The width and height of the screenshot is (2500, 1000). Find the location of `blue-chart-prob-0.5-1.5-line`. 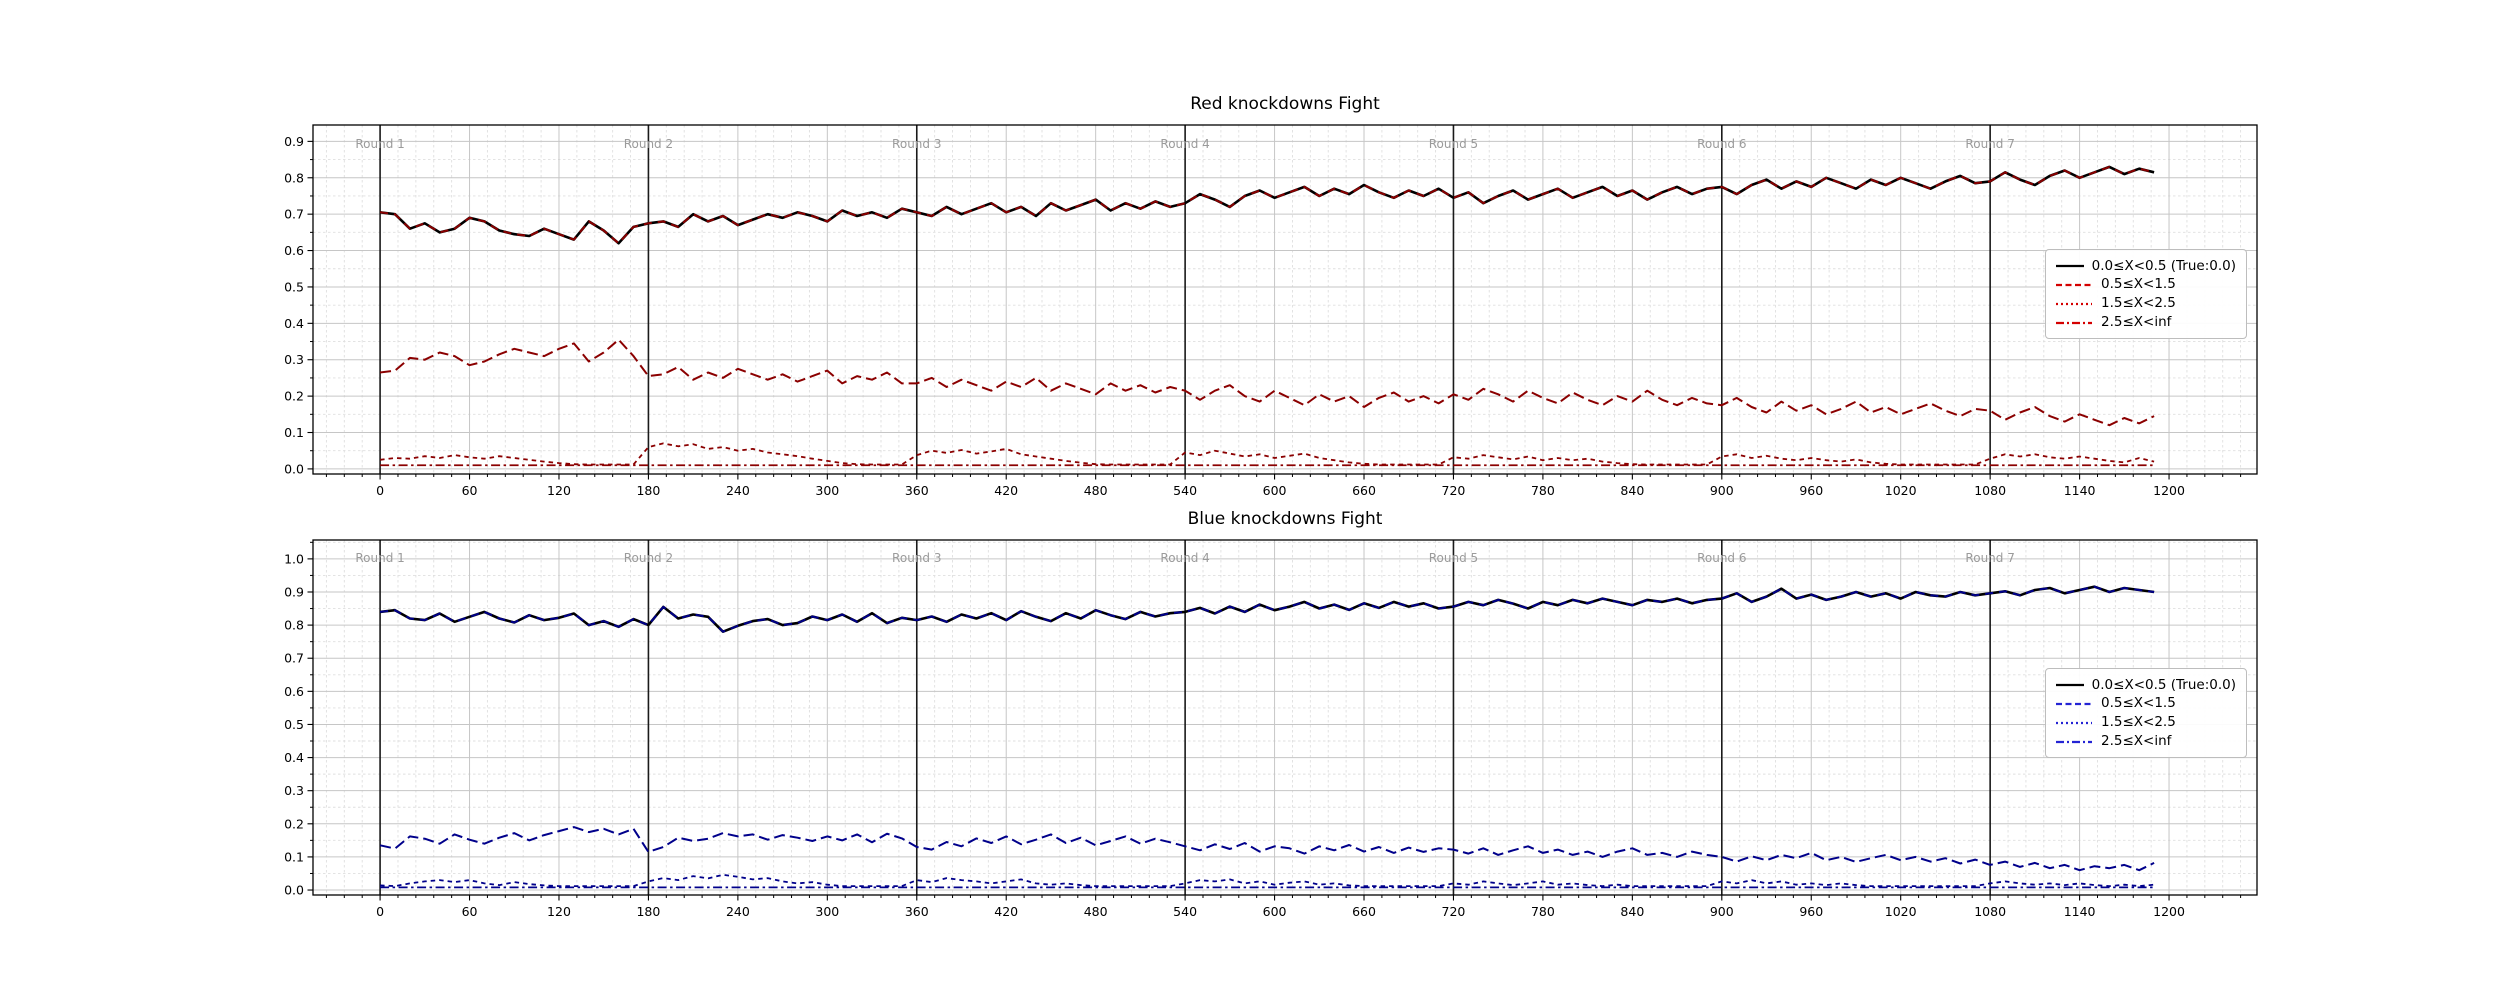

blue-chart-prob-0.5-1.5-line is located at coordinates (1267, 849).